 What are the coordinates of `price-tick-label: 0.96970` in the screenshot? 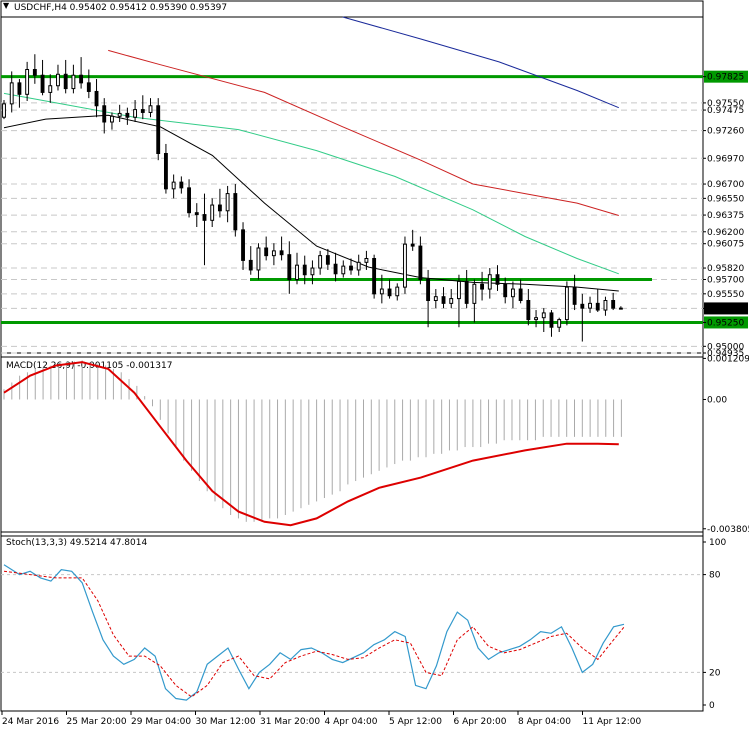 It's located at (725, 159).